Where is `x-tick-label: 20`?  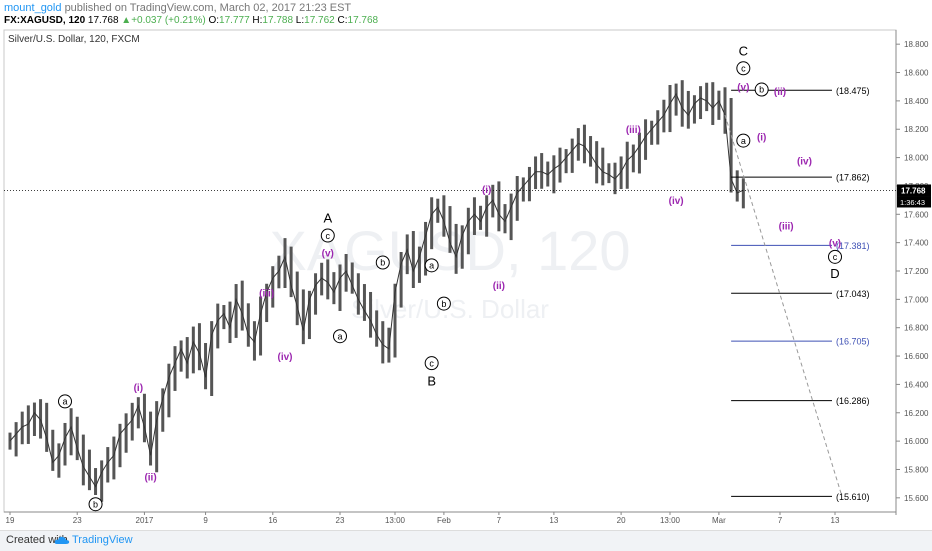 x-tick-label: 20 is located at coordinates (621, 520).